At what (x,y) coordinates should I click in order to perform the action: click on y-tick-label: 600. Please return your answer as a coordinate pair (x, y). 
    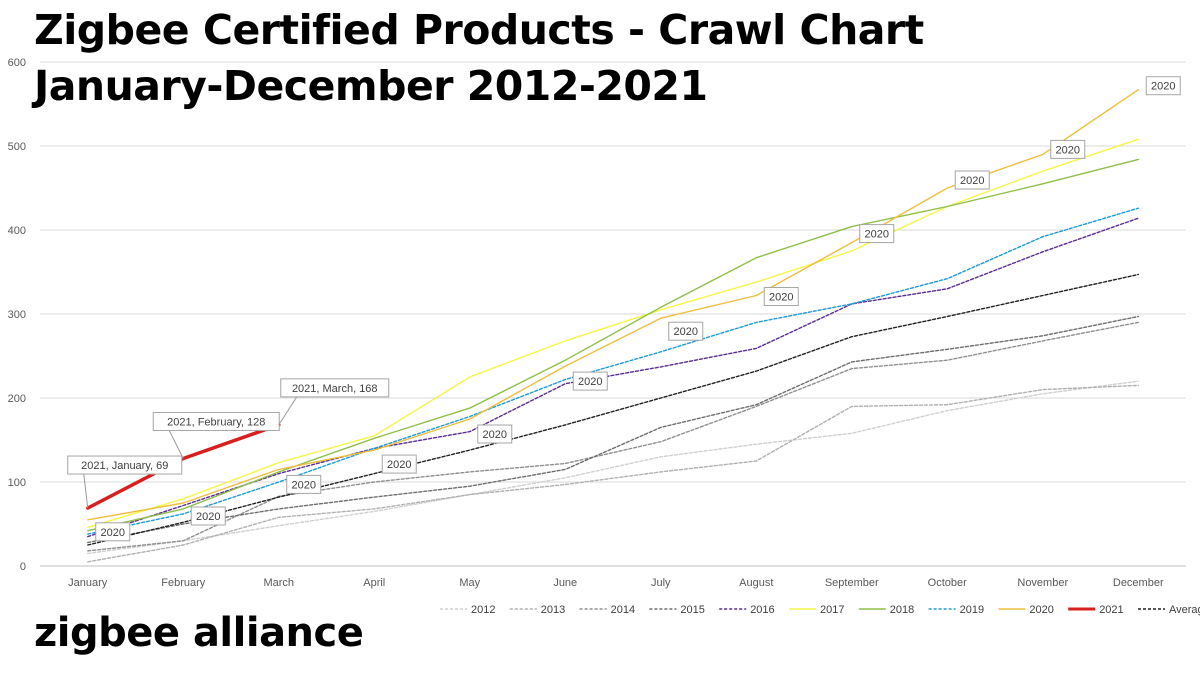
    Looking at the image, I should click on (17, 63).